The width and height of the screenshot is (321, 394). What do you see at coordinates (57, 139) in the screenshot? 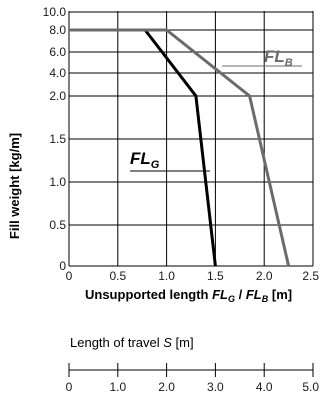
I see `y-tick-label: 1.5` at bounding box center [57, 139].